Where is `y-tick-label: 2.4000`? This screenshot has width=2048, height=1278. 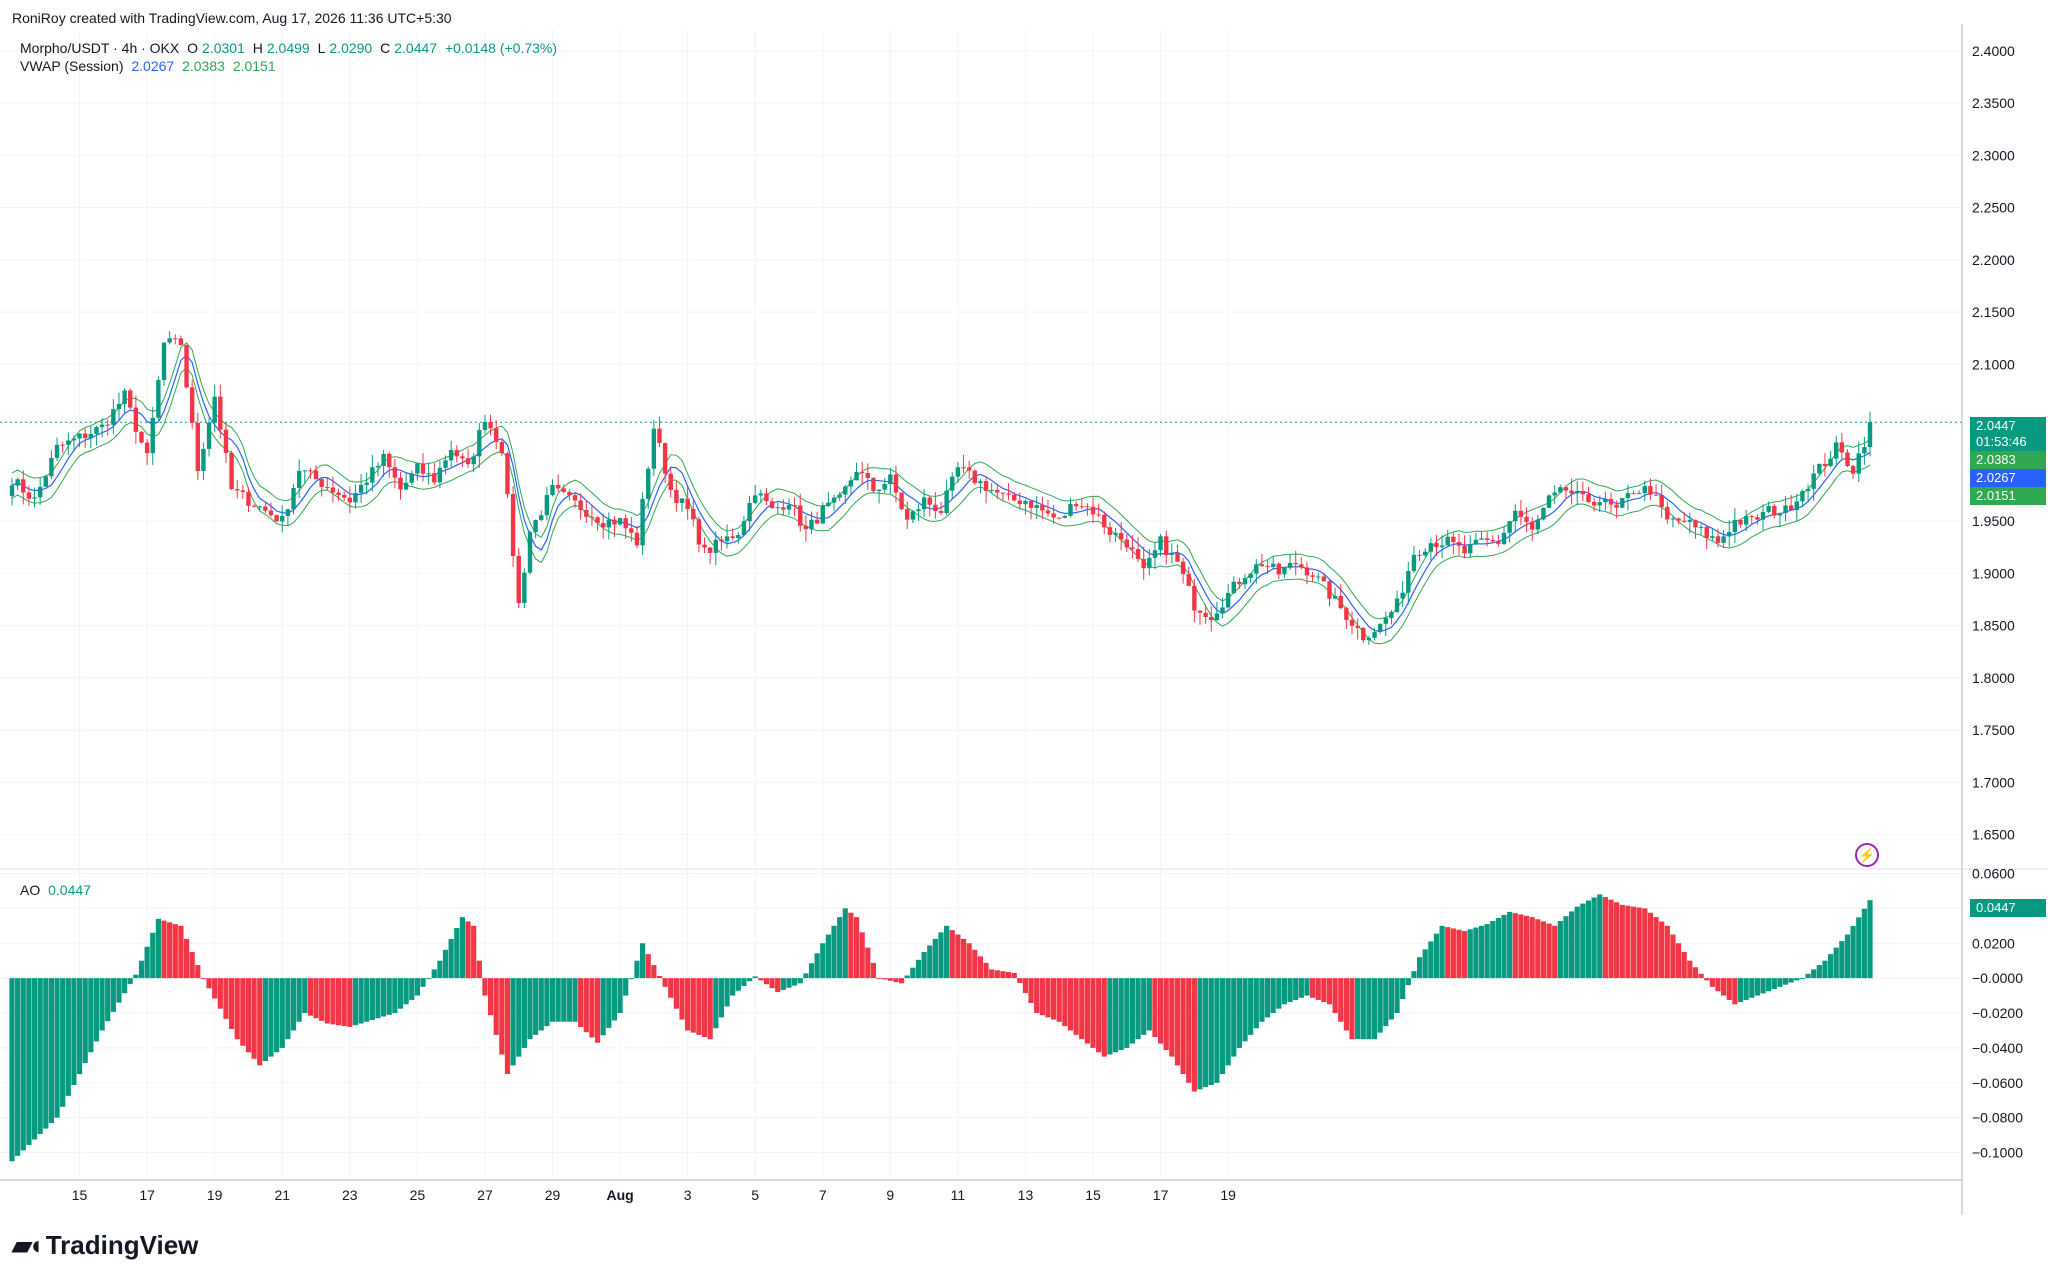
y-tick-label: 2.4000 is located at coordinates (1993, 51).